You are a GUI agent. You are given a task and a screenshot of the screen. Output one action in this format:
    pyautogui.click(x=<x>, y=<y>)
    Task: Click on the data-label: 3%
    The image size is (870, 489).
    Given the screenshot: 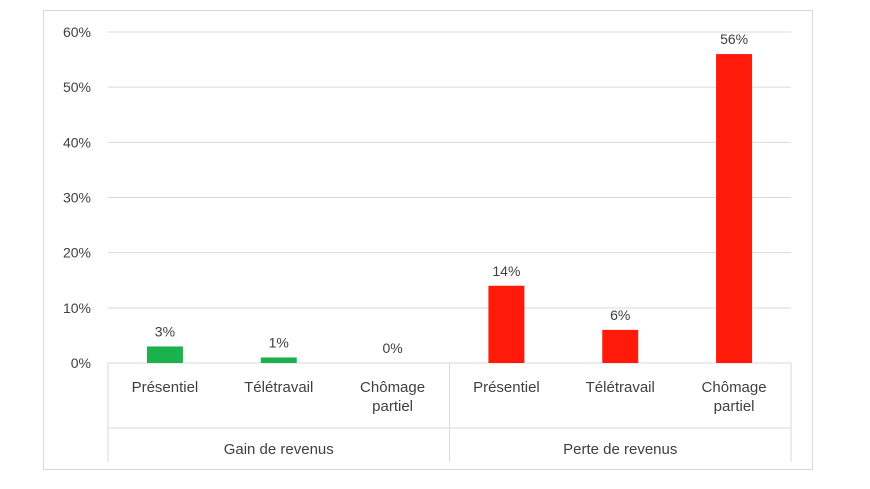 What is the action you would take?
    pyautogui.click(x=165, y=331)
    